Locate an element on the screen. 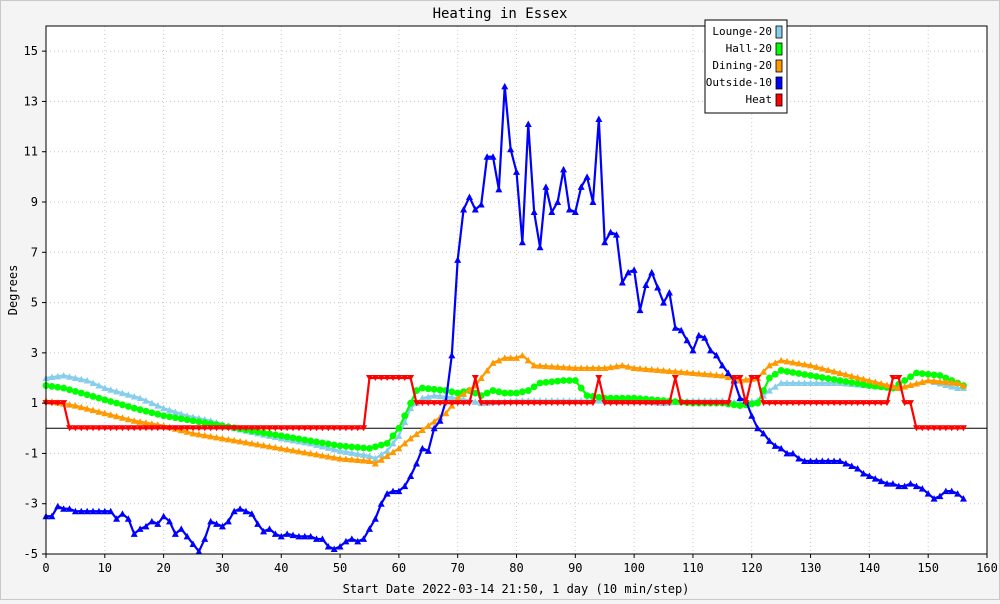 This screenshot has width=1000, height=604. x-tick-label: 130 is located at coordinates (811, 568).